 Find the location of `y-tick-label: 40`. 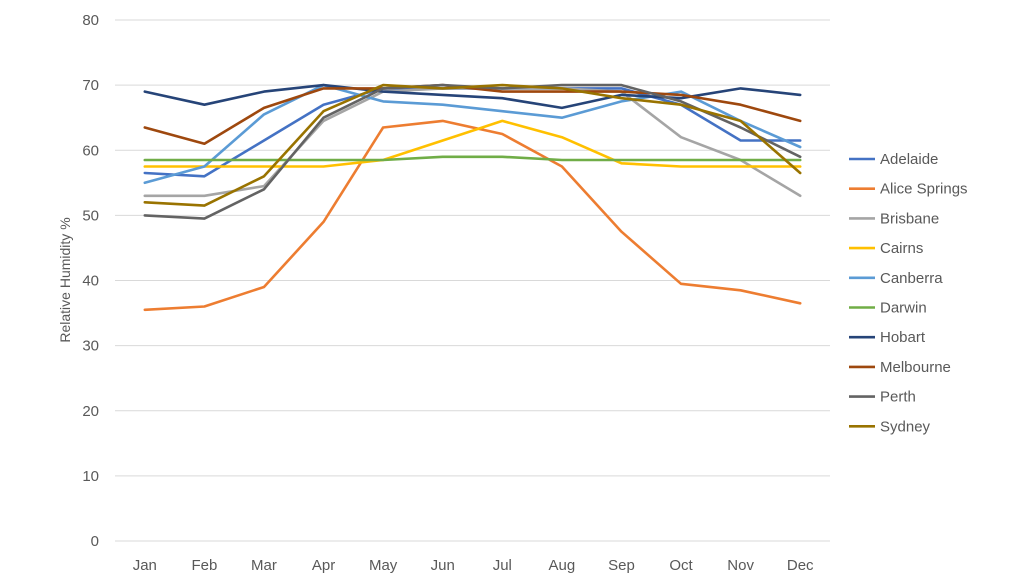

y-tick-label: 40 is located at coordinates (90, 281).